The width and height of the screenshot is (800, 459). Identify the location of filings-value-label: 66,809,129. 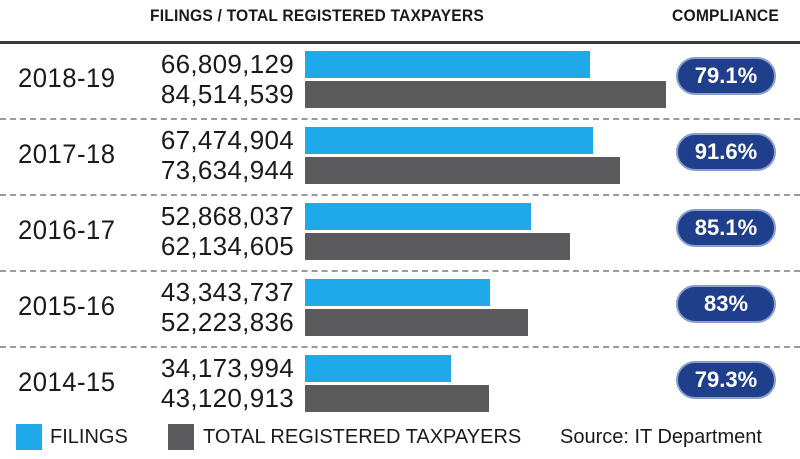
(227, 64).